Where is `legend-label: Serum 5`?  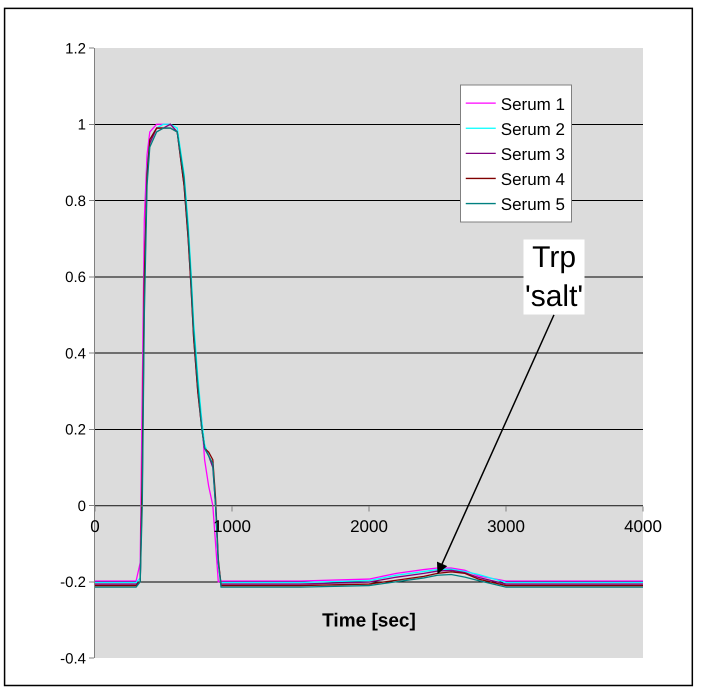 legend-label: Serum 5 is located at coordinates (533, 204).